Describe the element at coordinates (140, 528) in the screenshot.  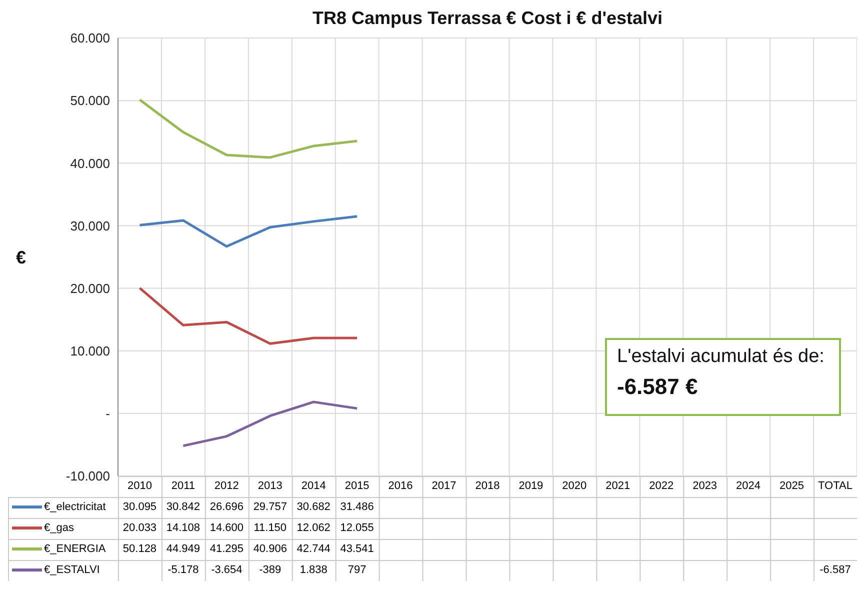
I see `data-label: 20.033` at that location.